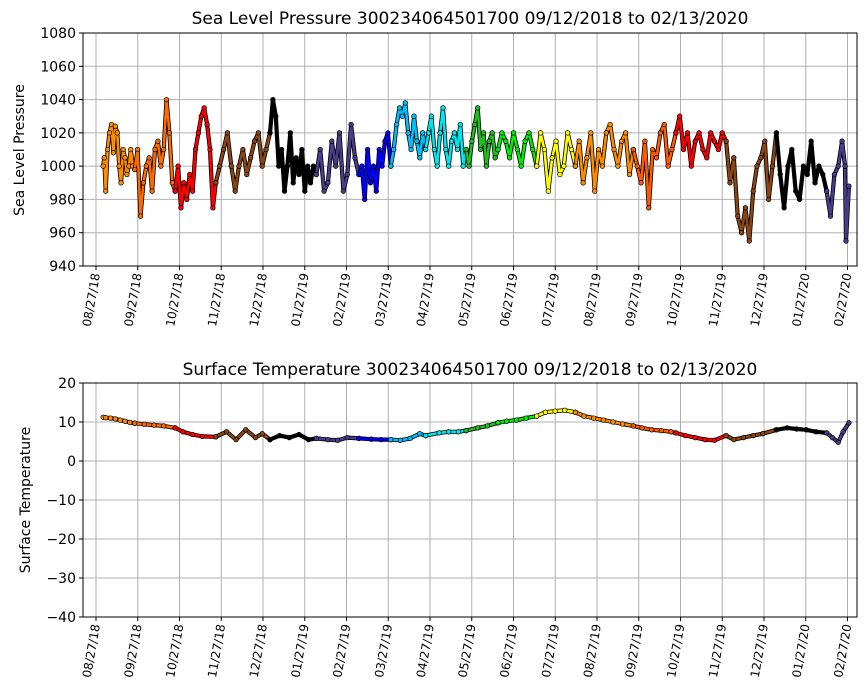 This screenshot has height=700, width=867. Describe the element at coordinates (675, 651) in the screenshot. I see `x-tick-label: 10/27/19` at that location.